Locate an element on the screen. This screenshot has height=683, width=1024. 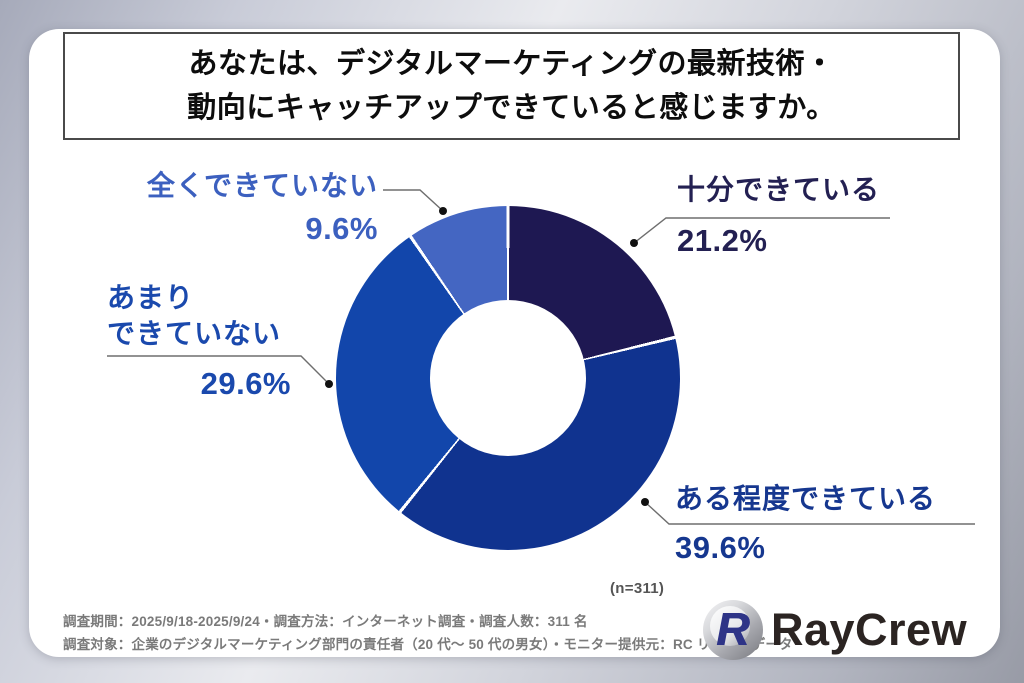
callout-not-at-all-percent: 9.6% is located at coordinates (341, 229).